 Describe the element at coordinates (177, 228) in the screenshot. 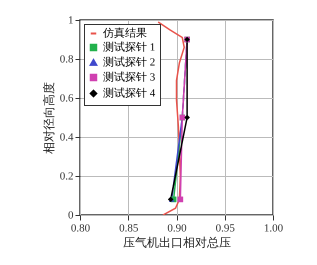

I see `x-tick-label: 0.90` at that location.